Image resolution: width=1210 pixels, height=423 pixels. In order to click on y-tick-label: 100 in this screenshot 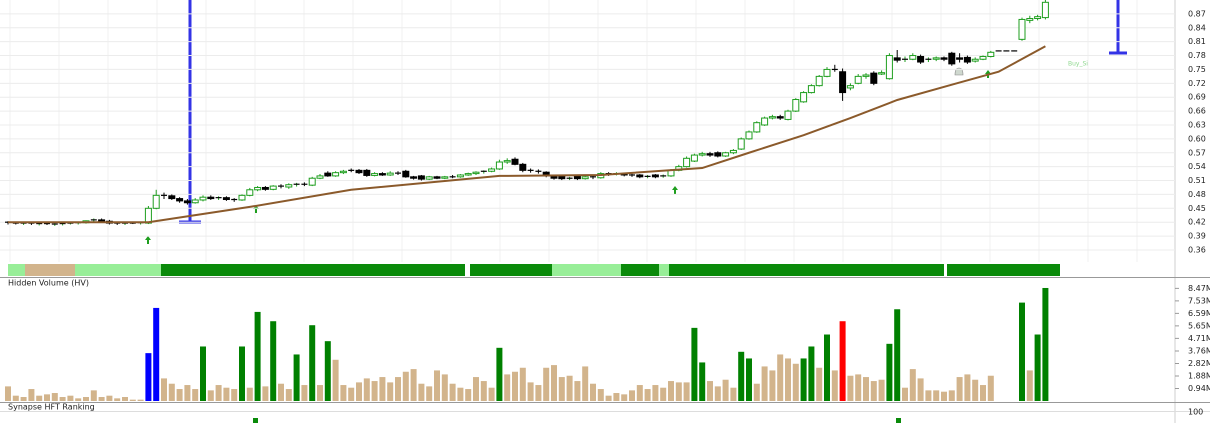, I will do `click(1195, 412)`.